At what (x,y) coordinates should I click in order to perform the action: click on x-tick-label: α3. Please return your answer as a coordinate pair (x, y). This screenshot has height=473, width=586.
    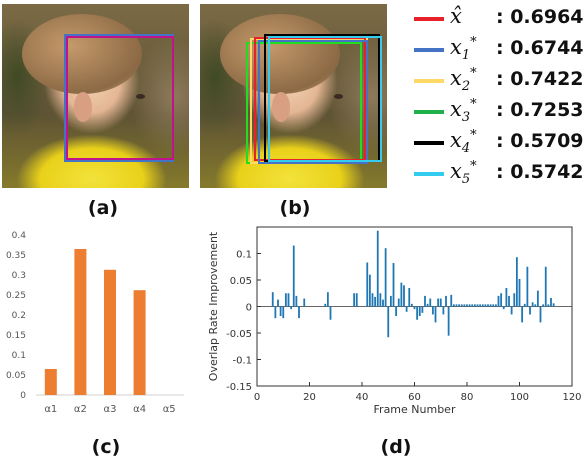
    Looking at the image, I should click on (110, 409).